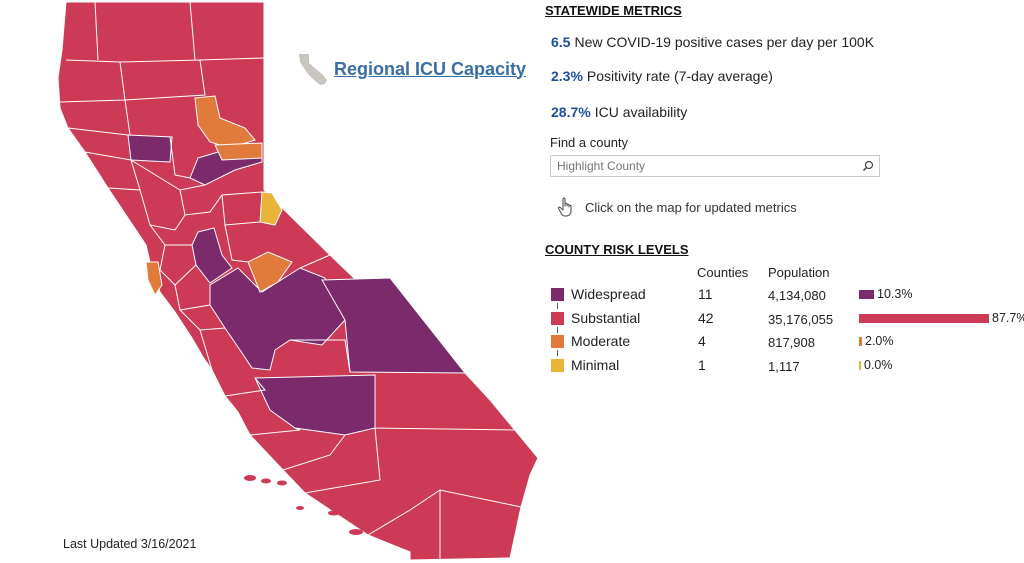  What do you see at coordinates (271, 208) in the screenshot?
I see `county-minimal` at bounding box center [271, 208].